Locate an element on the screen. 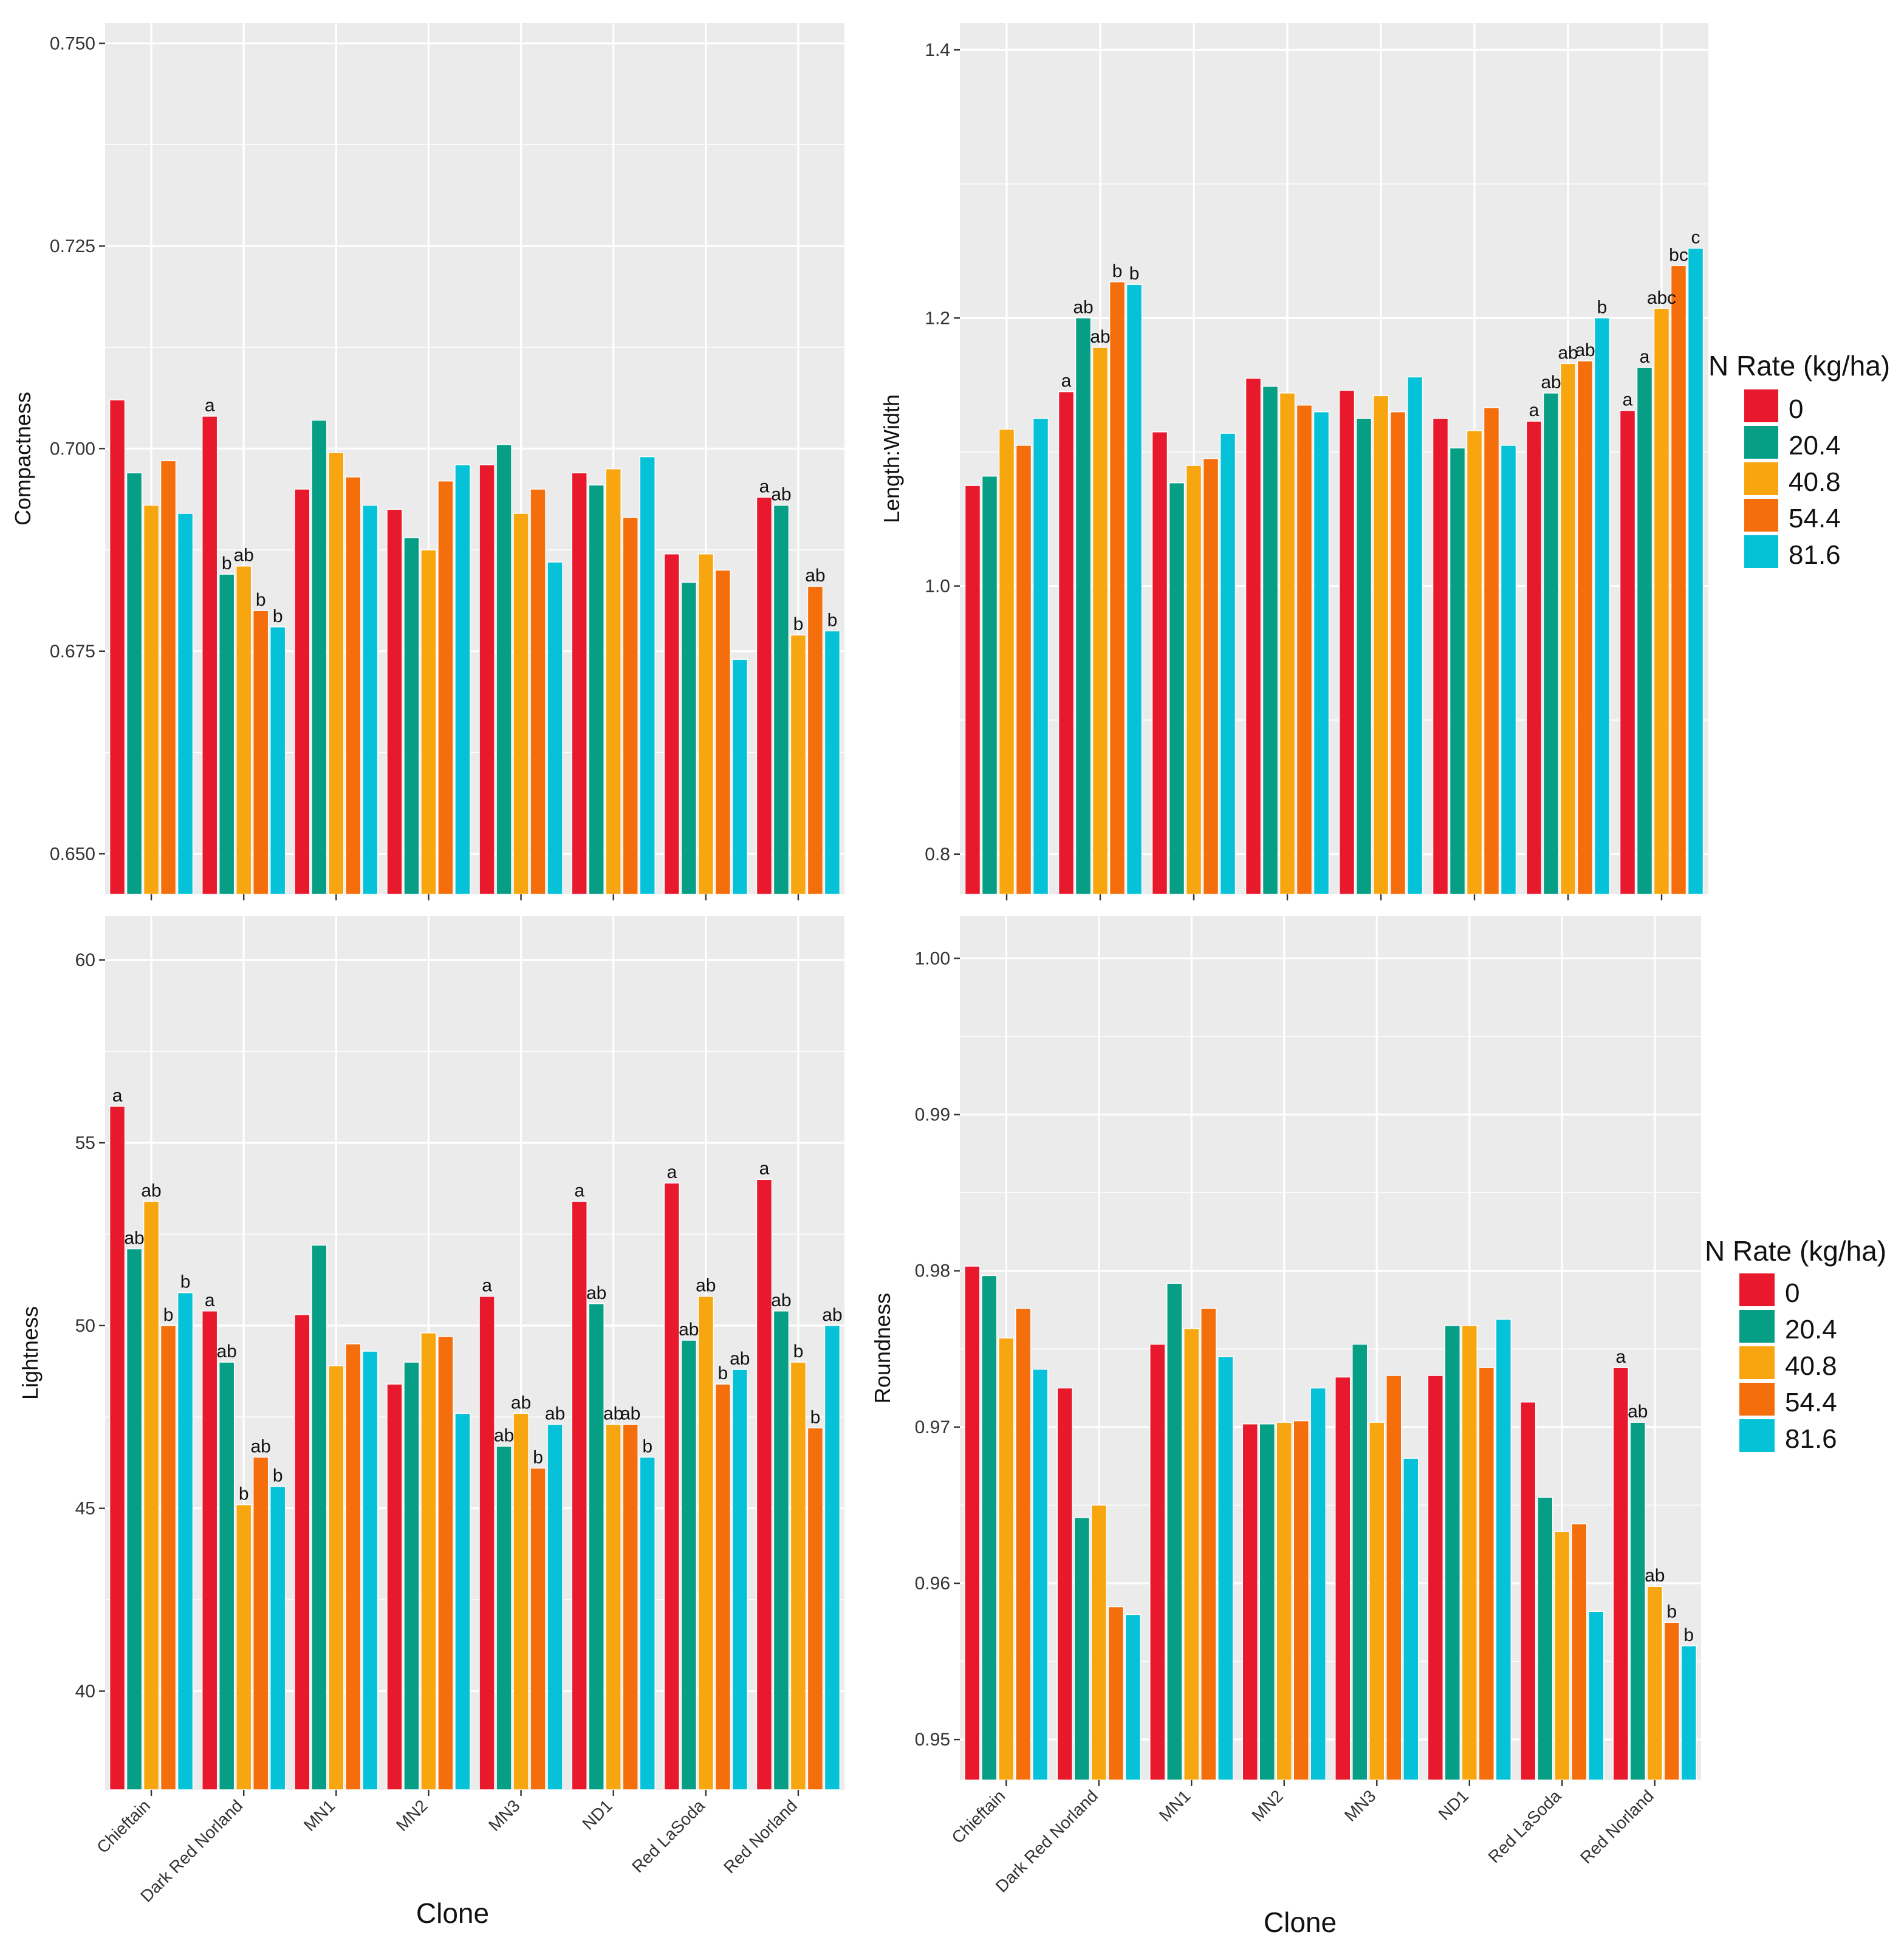 The image size is (1904, 1949). y-tick-label: 0.675 is located at coordinates (72, 652).